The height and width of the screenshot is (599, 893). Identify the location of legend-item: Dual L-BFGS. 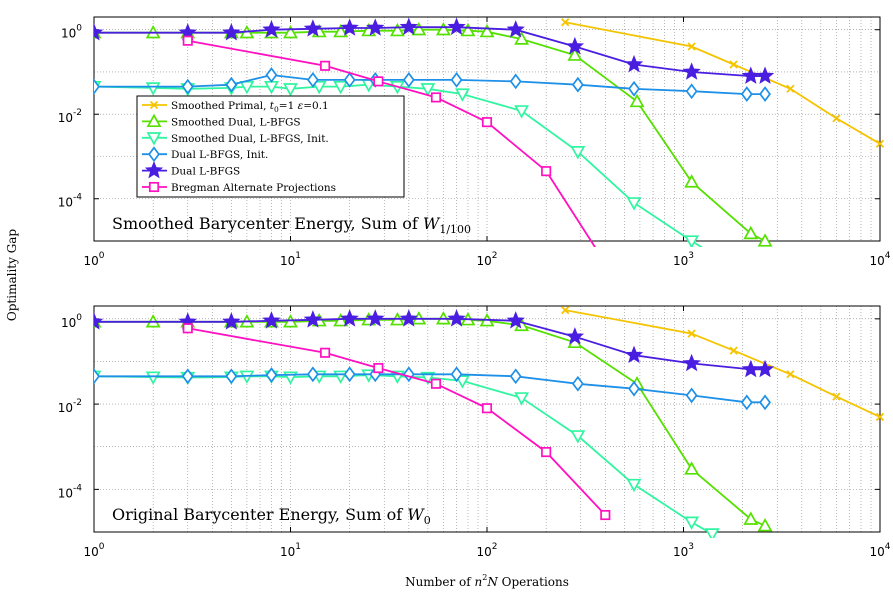
(191, 169).